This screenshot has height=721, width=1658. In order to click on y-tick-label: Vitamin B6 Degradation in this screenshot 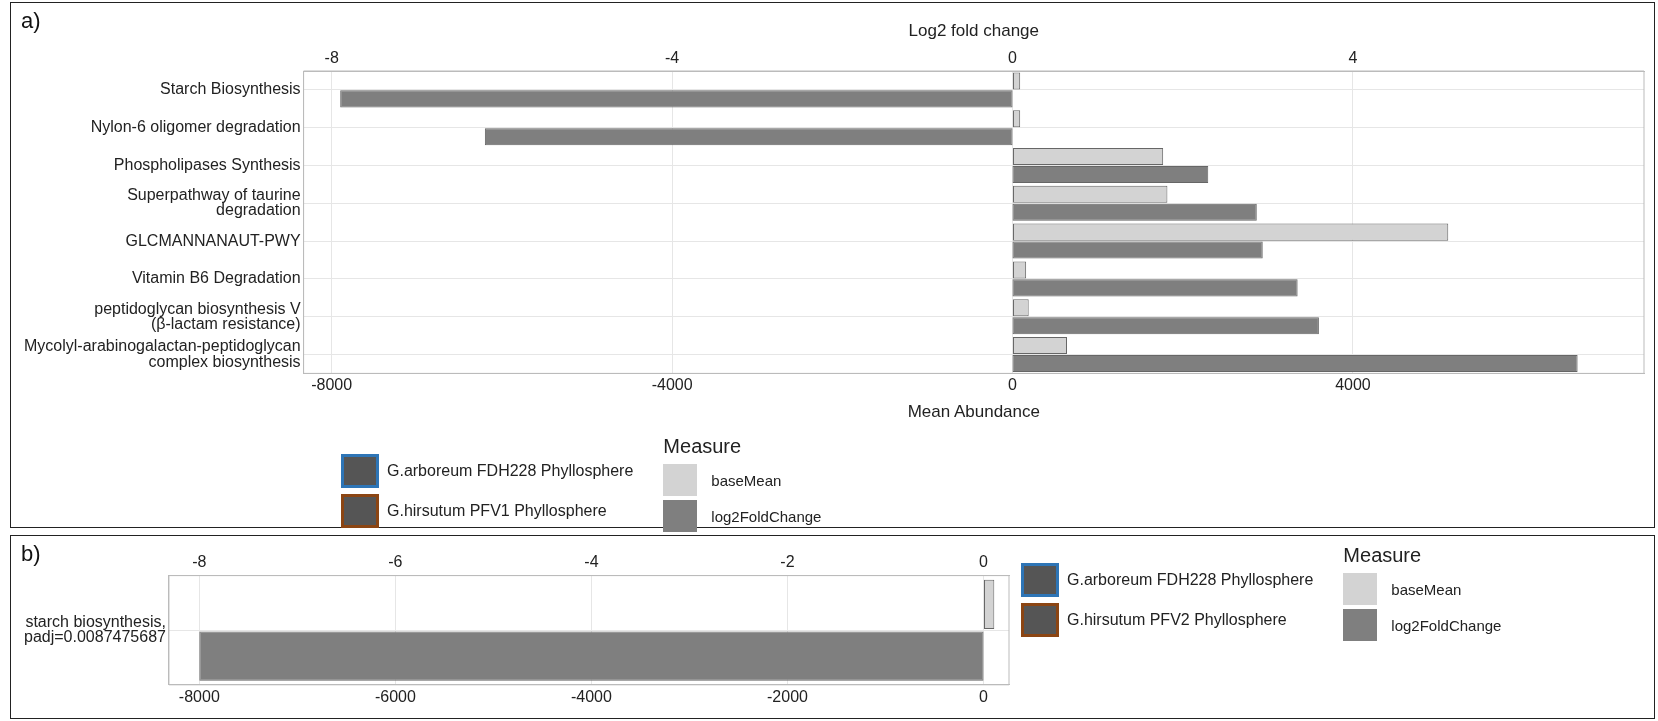, I will do `click(216, 278)`.